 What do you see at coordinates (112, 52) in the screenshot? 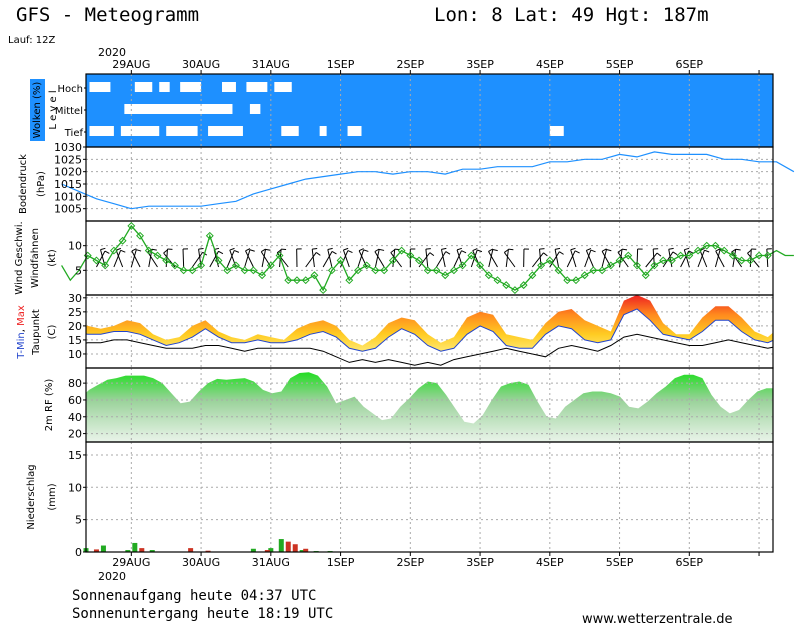
I see `year-label-top: 2020` at bounding box center [112, 52].